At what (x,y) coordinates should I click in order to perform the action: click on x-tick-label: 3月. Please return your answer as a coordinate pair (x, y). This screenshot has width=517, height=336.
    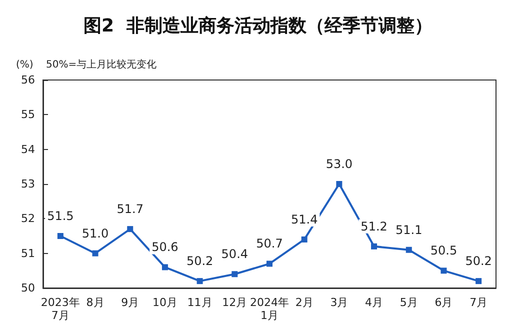
    Looking at the image, I should click on (339, 302).